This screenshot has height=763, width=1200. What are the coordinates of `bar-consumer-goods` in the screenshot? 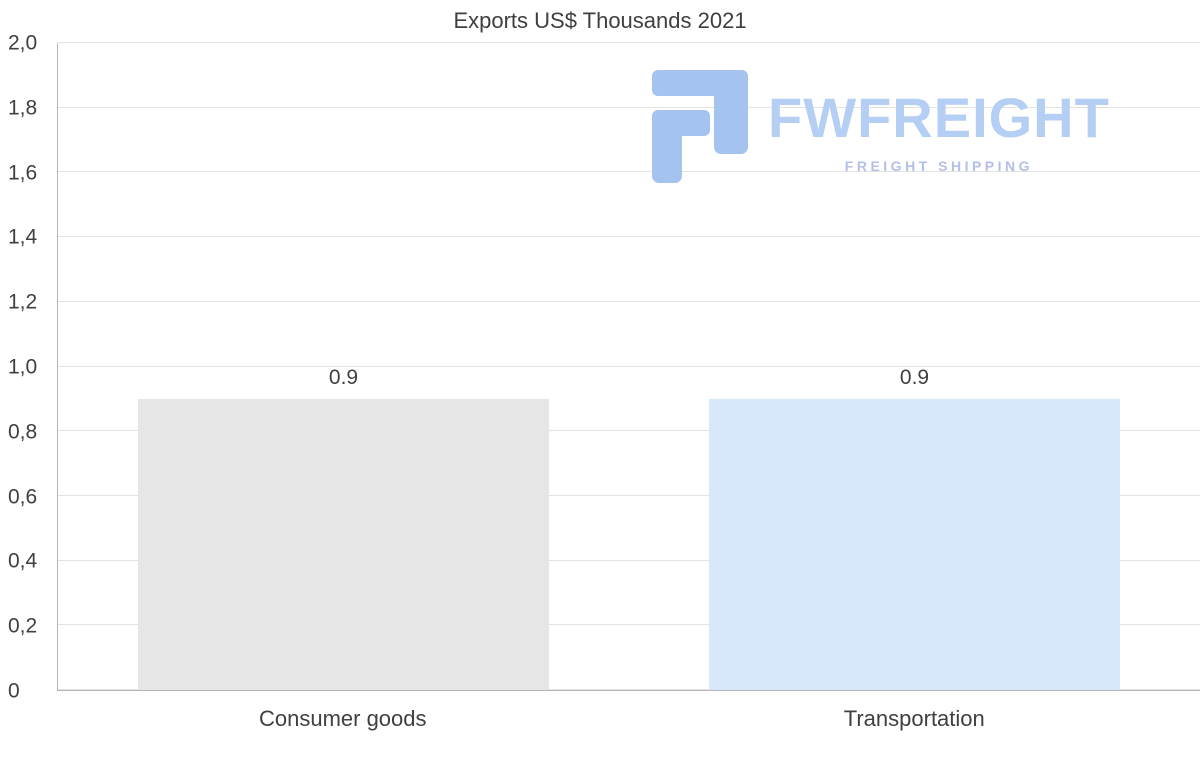 It's located at (343, 544).